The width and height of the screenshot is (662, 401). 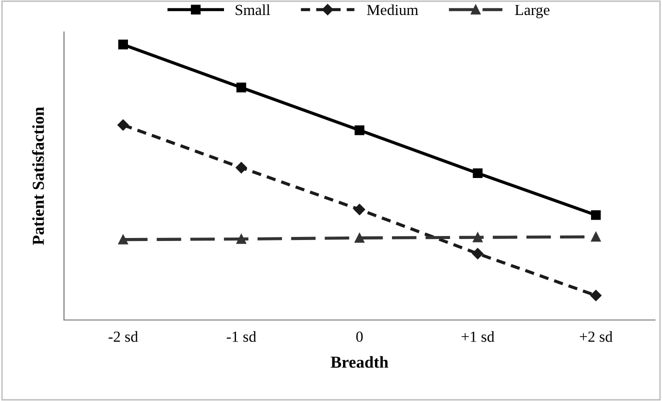 I want to click on legend-label: Large, so click(x=532, y=11).